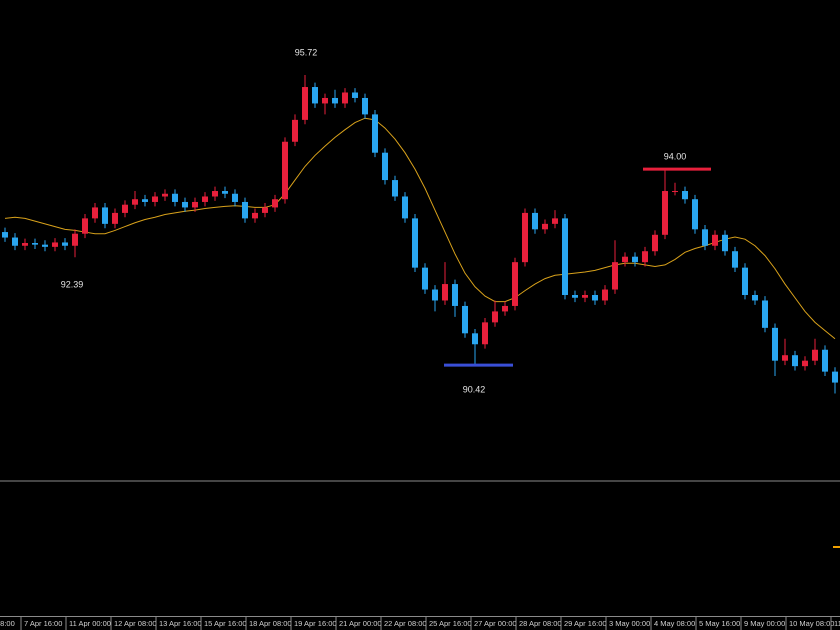  What do you see at coordinates (585, 623) in the screenshot?
I see `x-tick-label: 29 Apr 16:00` at bounding box center [585, 623].